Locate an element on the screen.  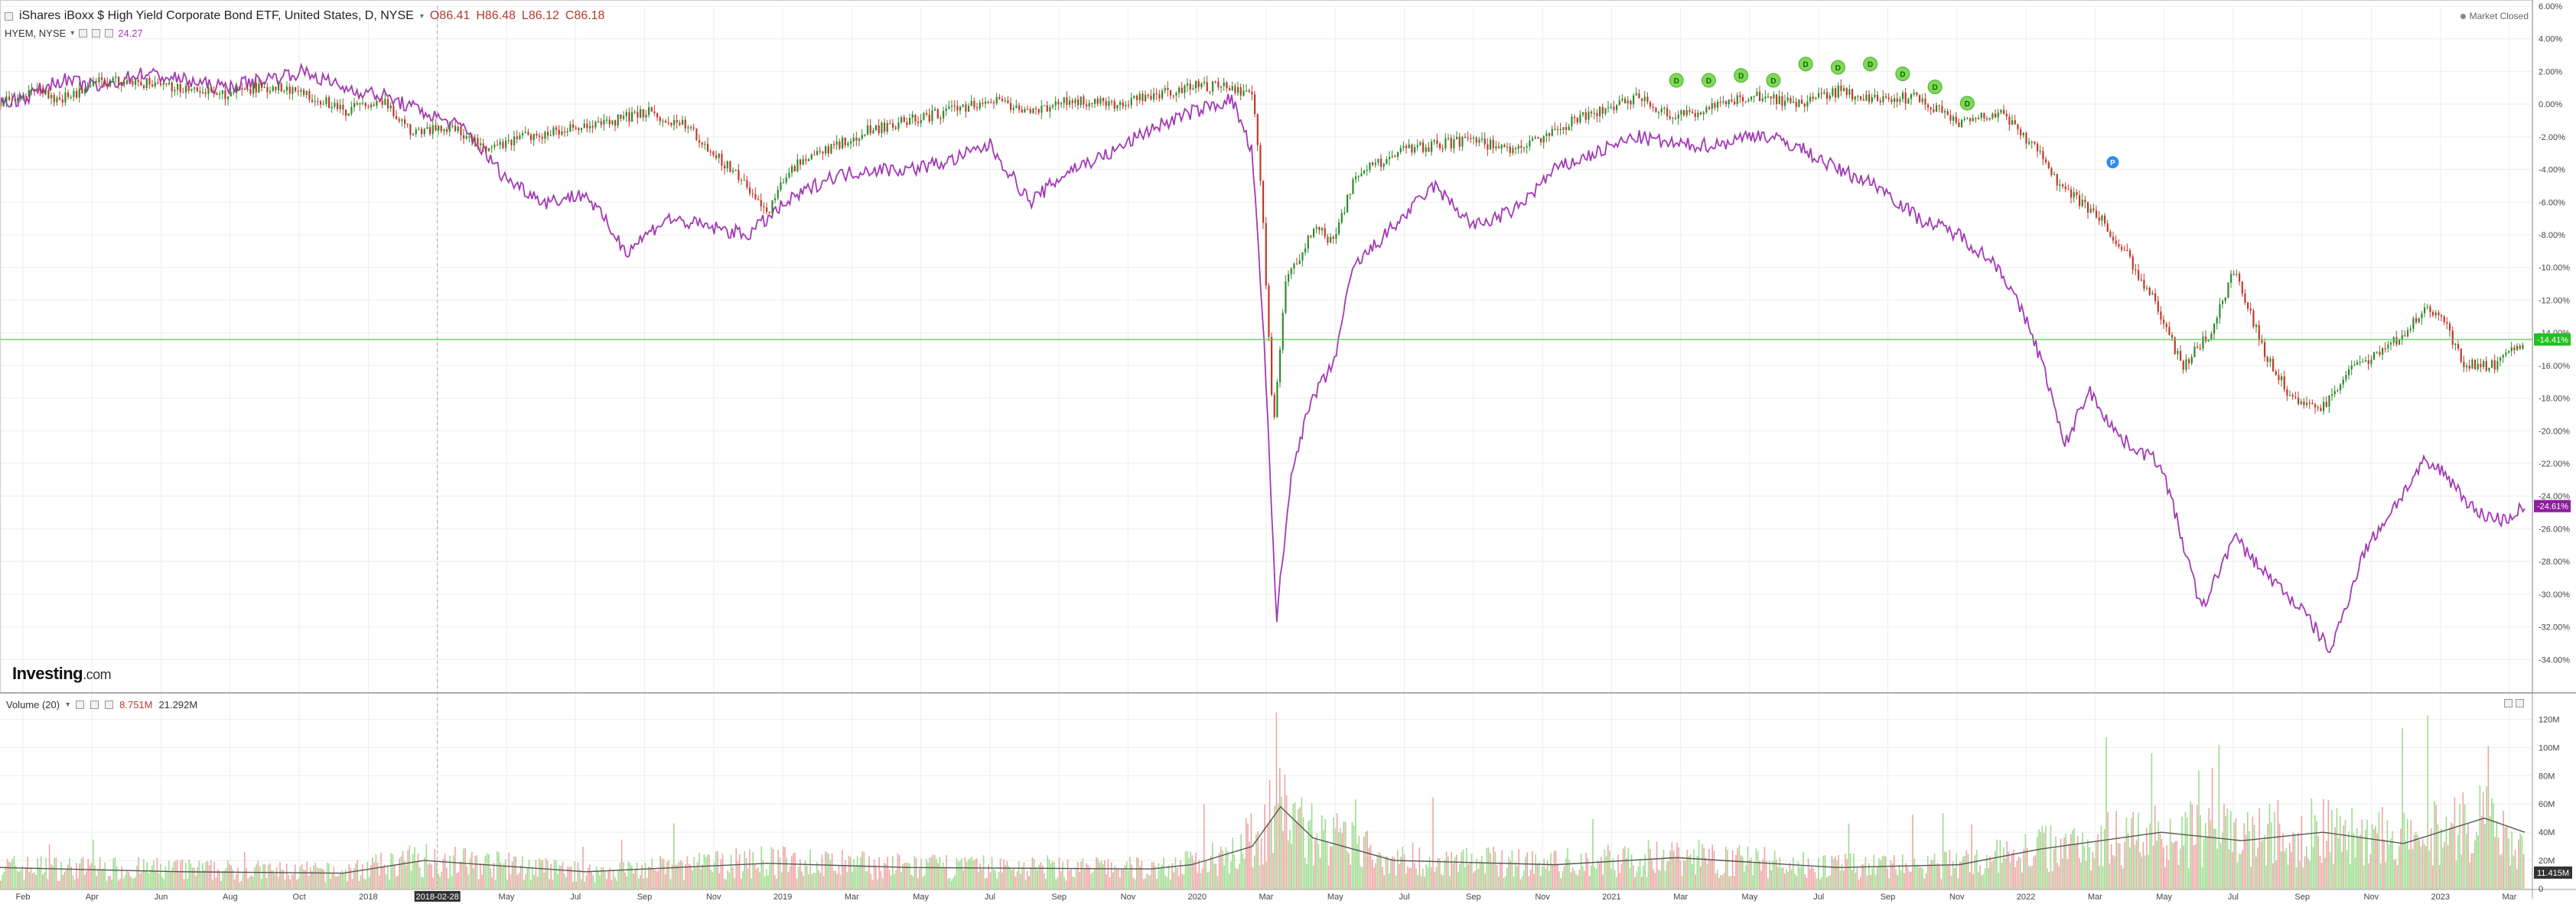
y-tick-label: 4.00% is located at coordinates (2551, 39).